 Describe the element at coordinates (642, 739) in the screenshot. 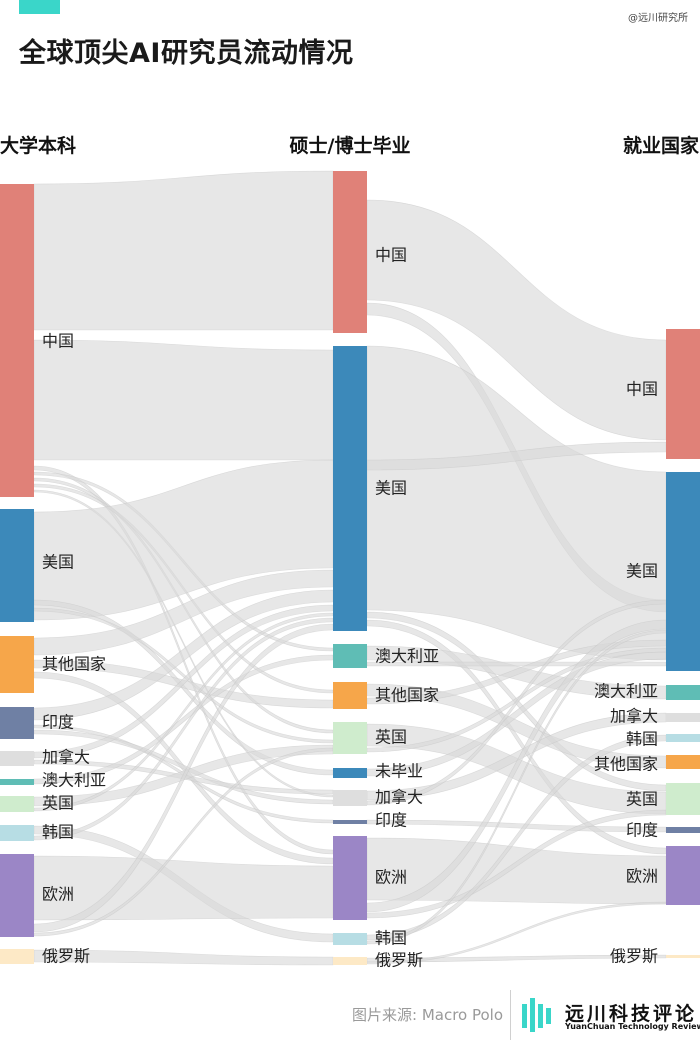

I see `node-label-e-kr: 韩国` at that location.